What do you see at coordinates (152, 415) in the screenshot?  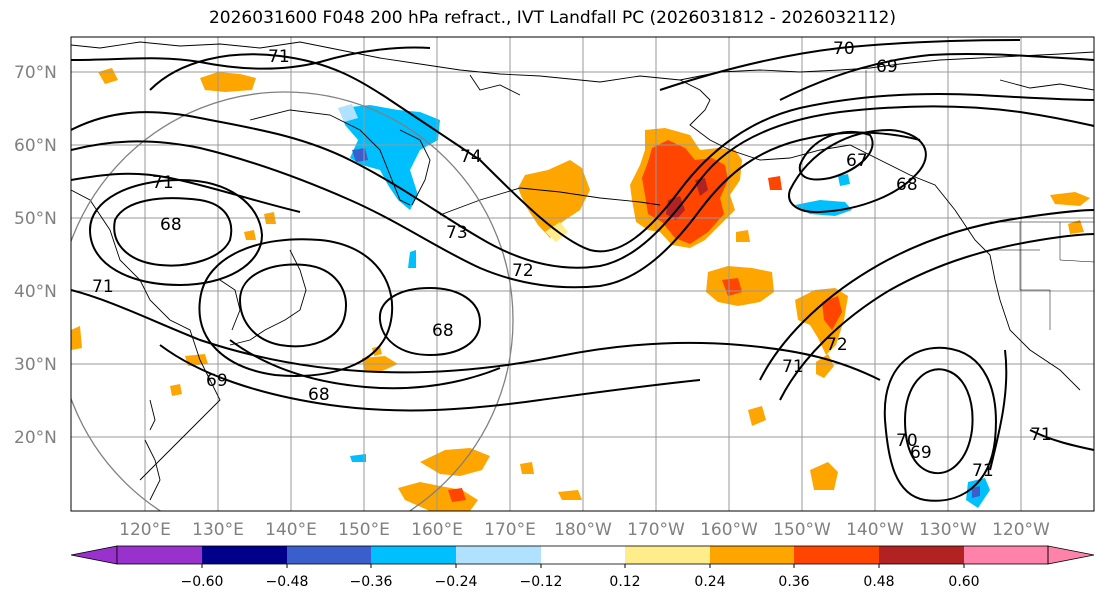 I see `coast-taiwan` at bounding box center [152, 415].